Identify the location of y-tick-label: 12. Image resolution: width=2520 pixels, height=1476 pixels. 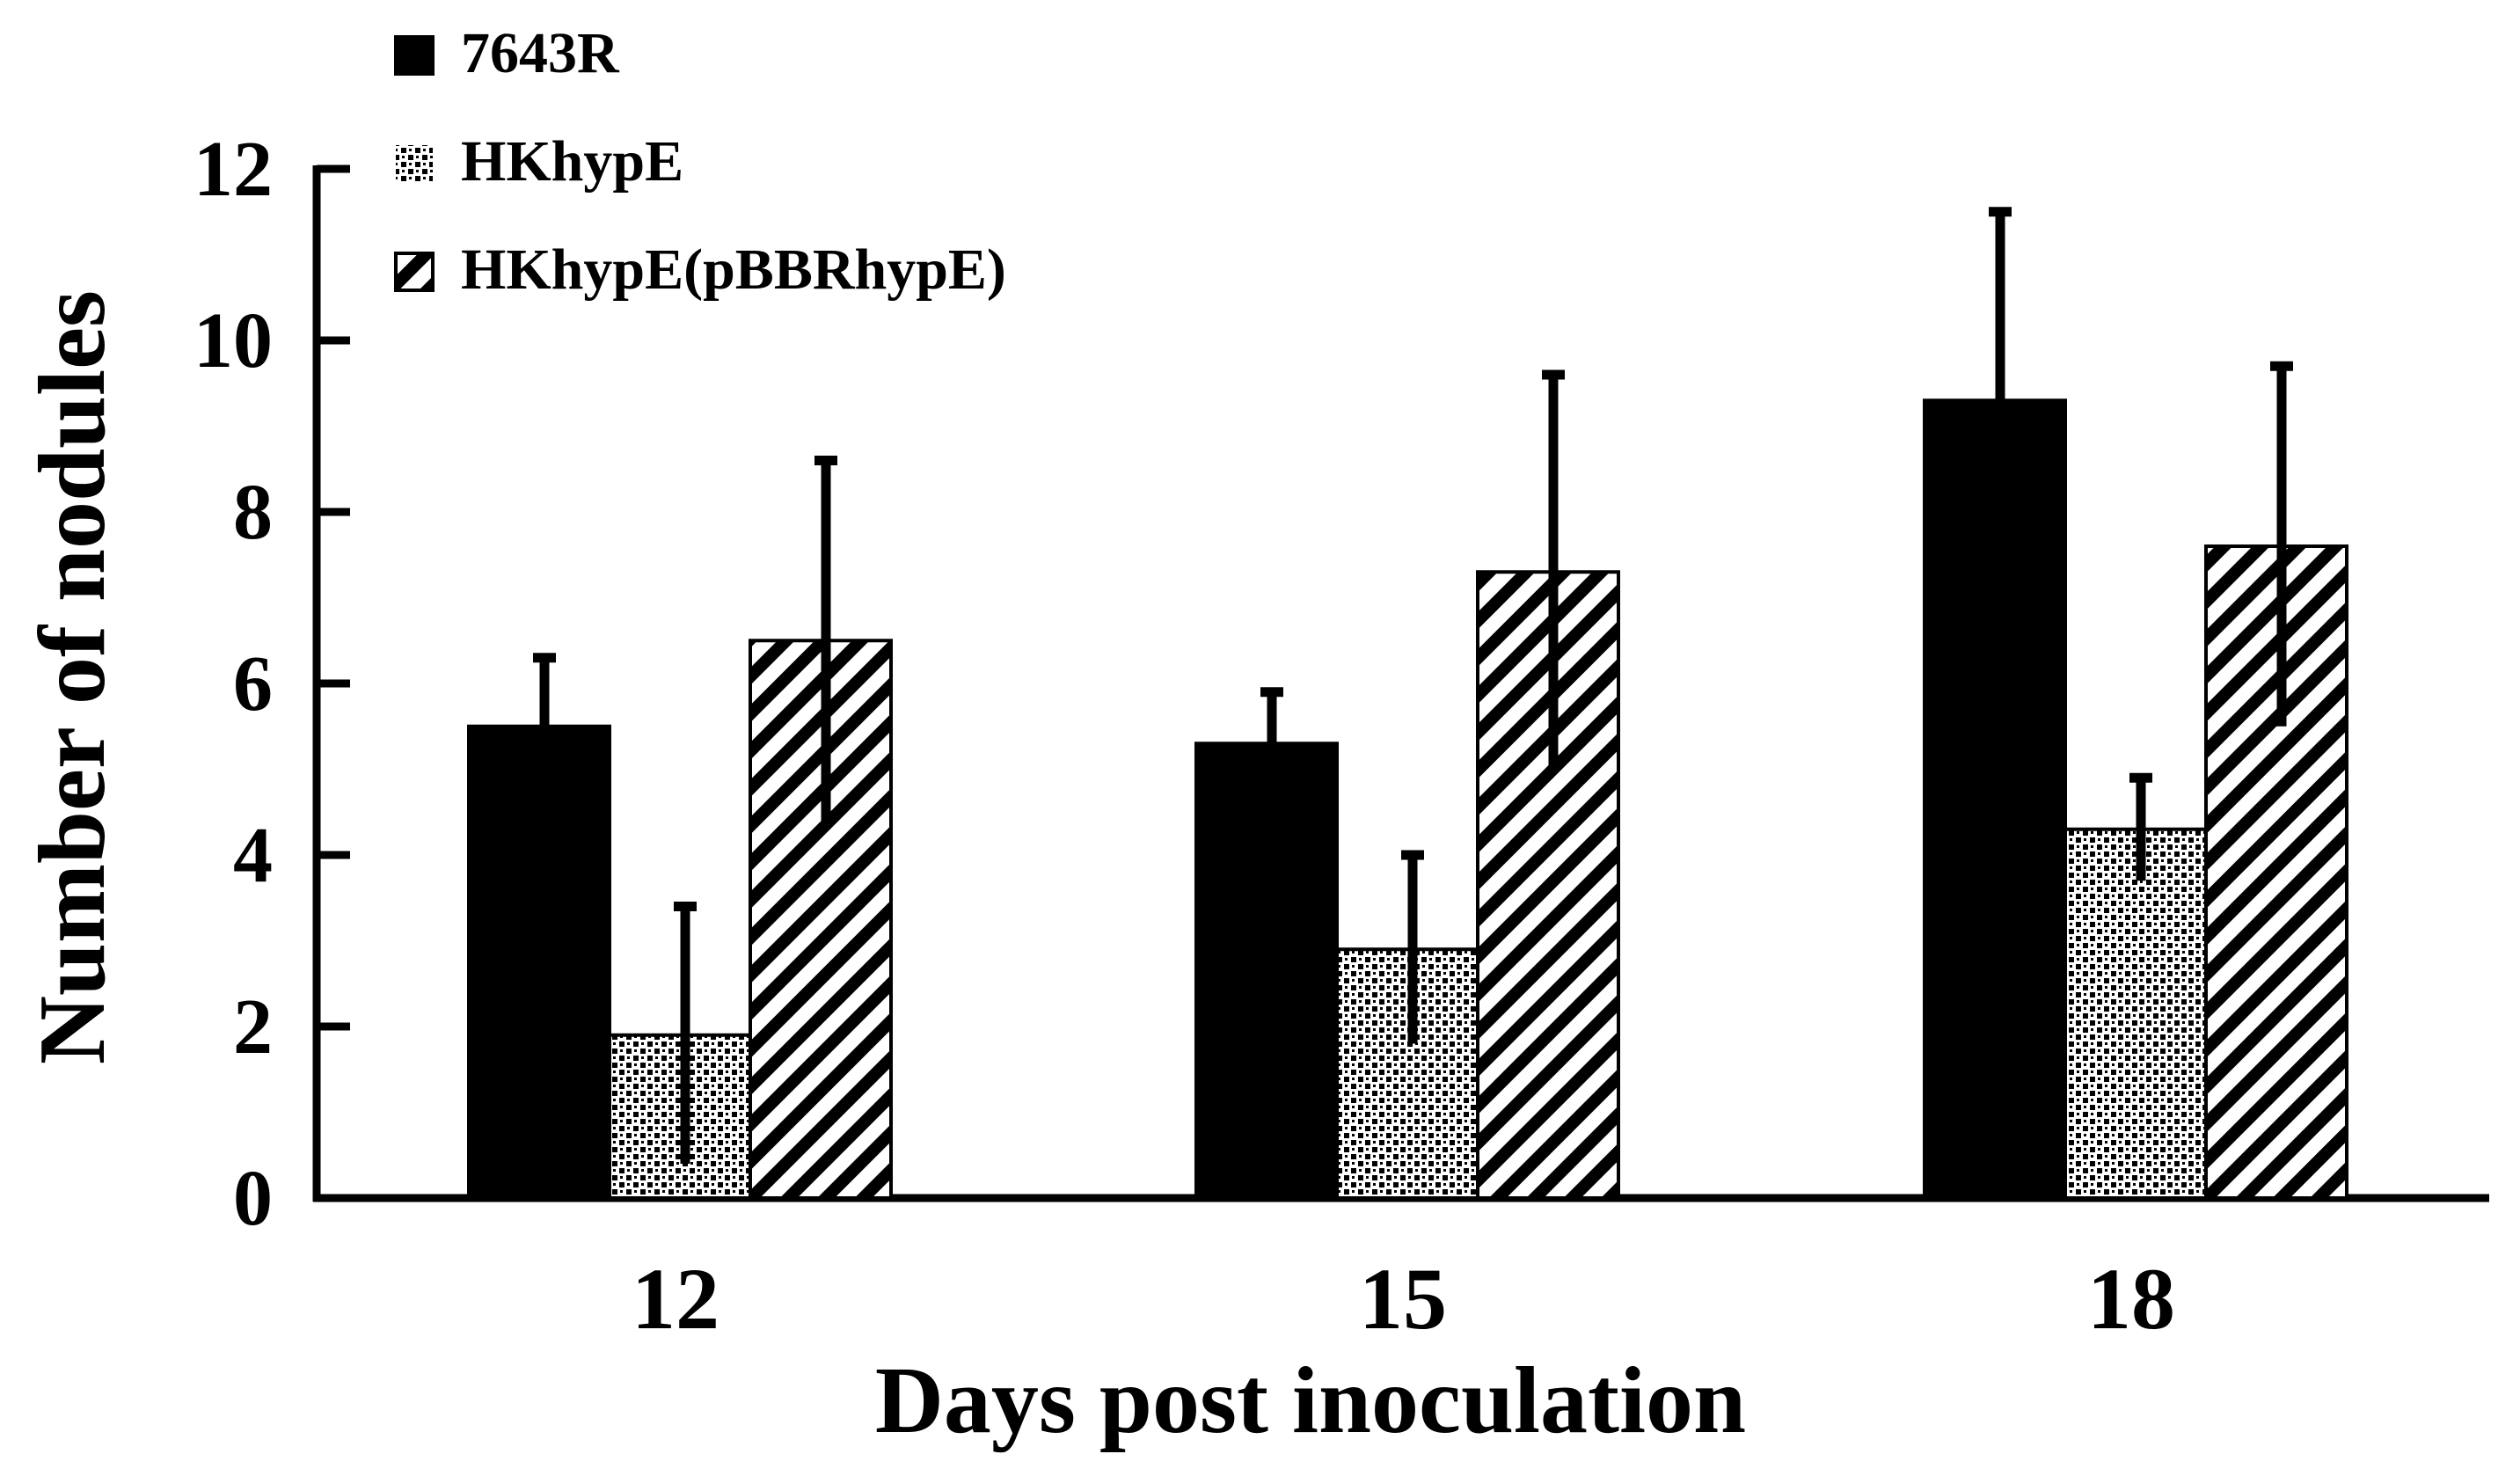
(233, 169).